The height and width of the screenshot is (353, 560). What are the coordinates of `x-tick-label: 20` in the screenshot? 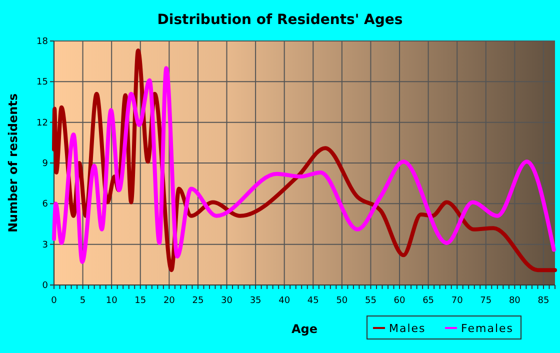 It's located at (169, 301).